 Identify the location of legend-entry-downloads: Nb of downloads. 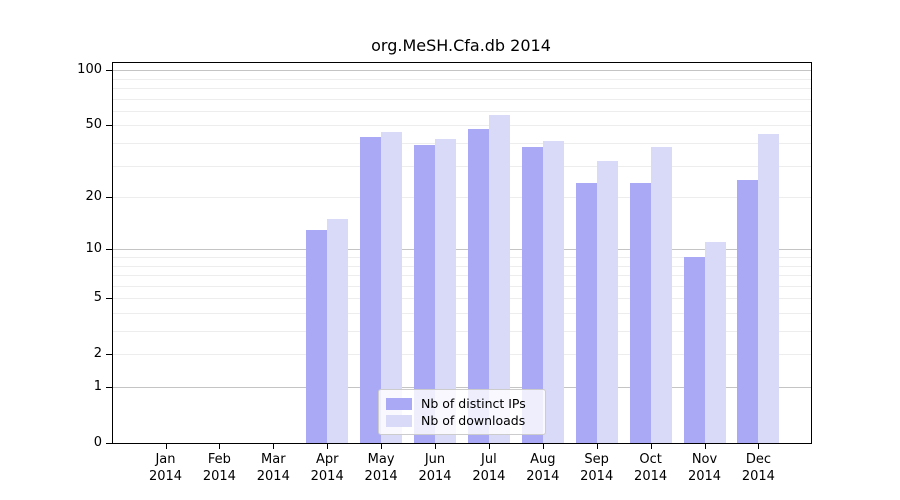
(462, 420).